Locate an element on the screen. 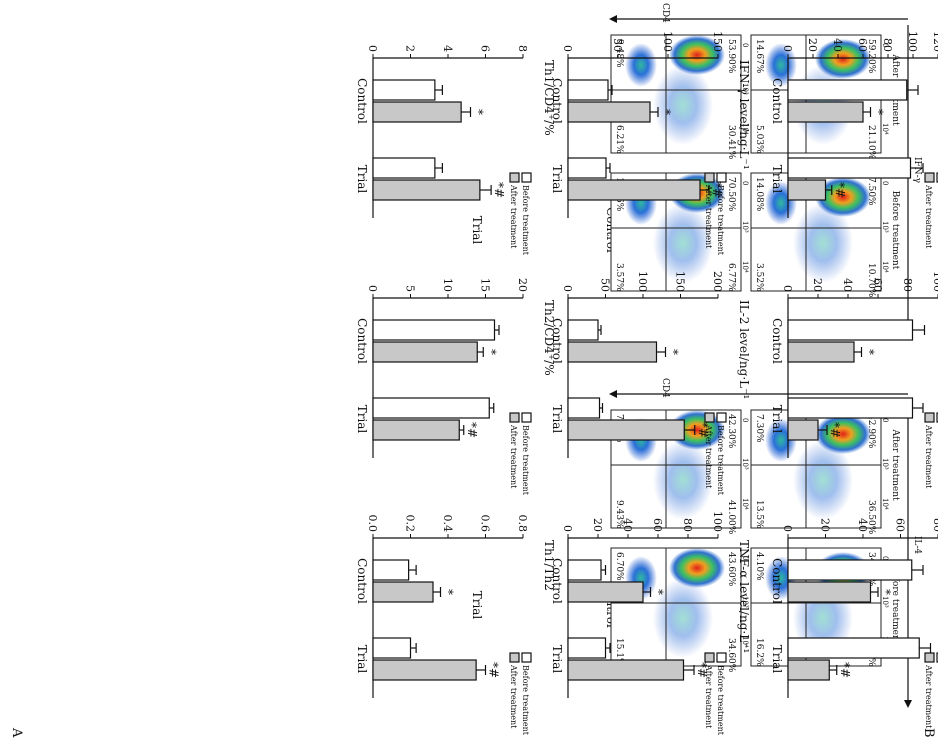 The image size is (938, 744). density-cluster is located at coordinates (641, 65).